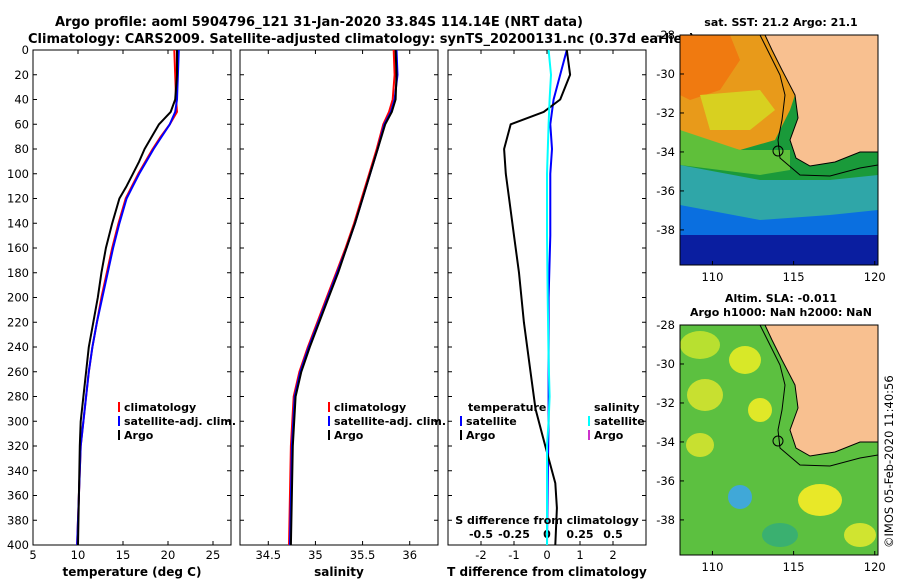 Image resolution: width=900 pixels, height=580 pixels. I want to click on depth-tick-label: 120, so click(18, 199).